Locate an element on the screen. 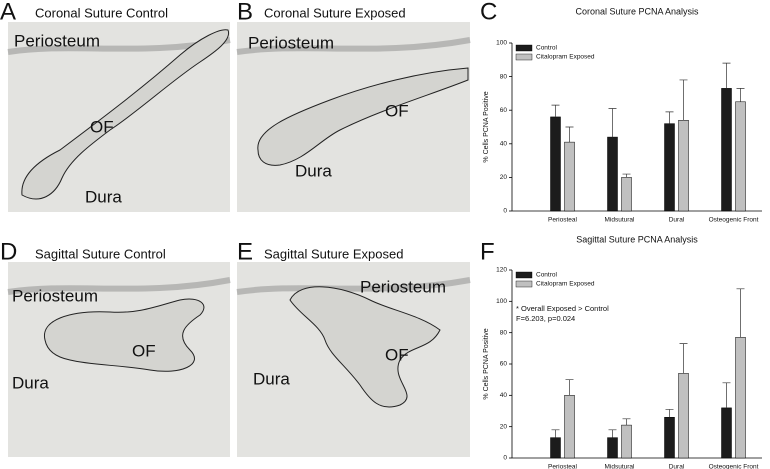 The height and width of the screenshot is (469, 770). panel-title: Coronal Suture Control is located at coordinates (101, 12).